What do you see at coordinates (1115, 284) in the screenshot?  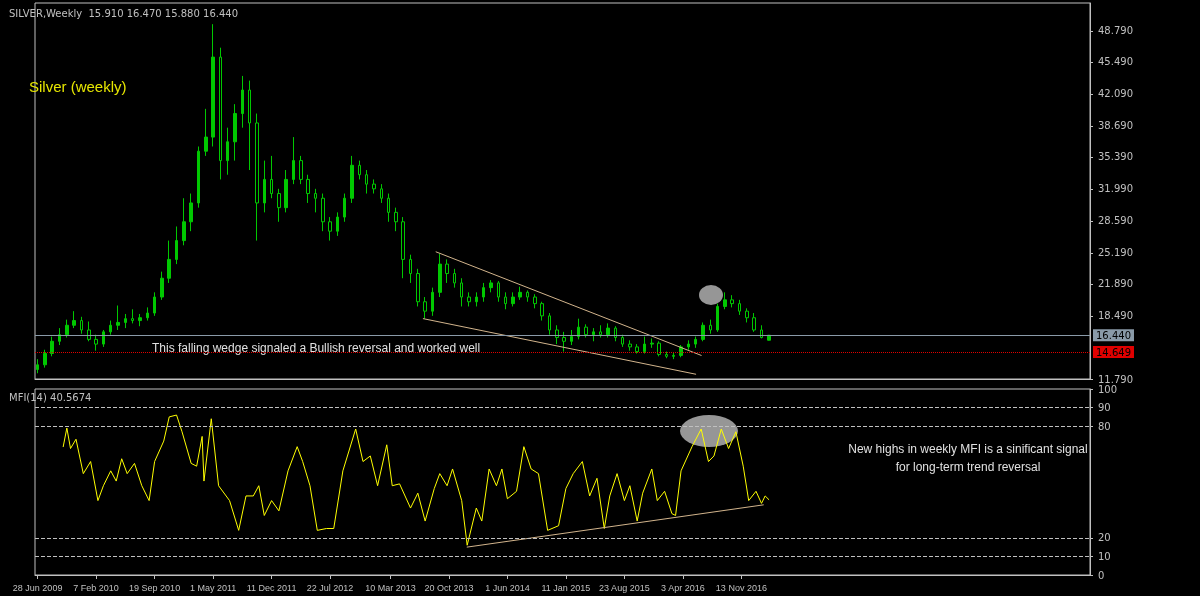 I see `y-tick-label: 21.890` at bounding box center [1115, 284].